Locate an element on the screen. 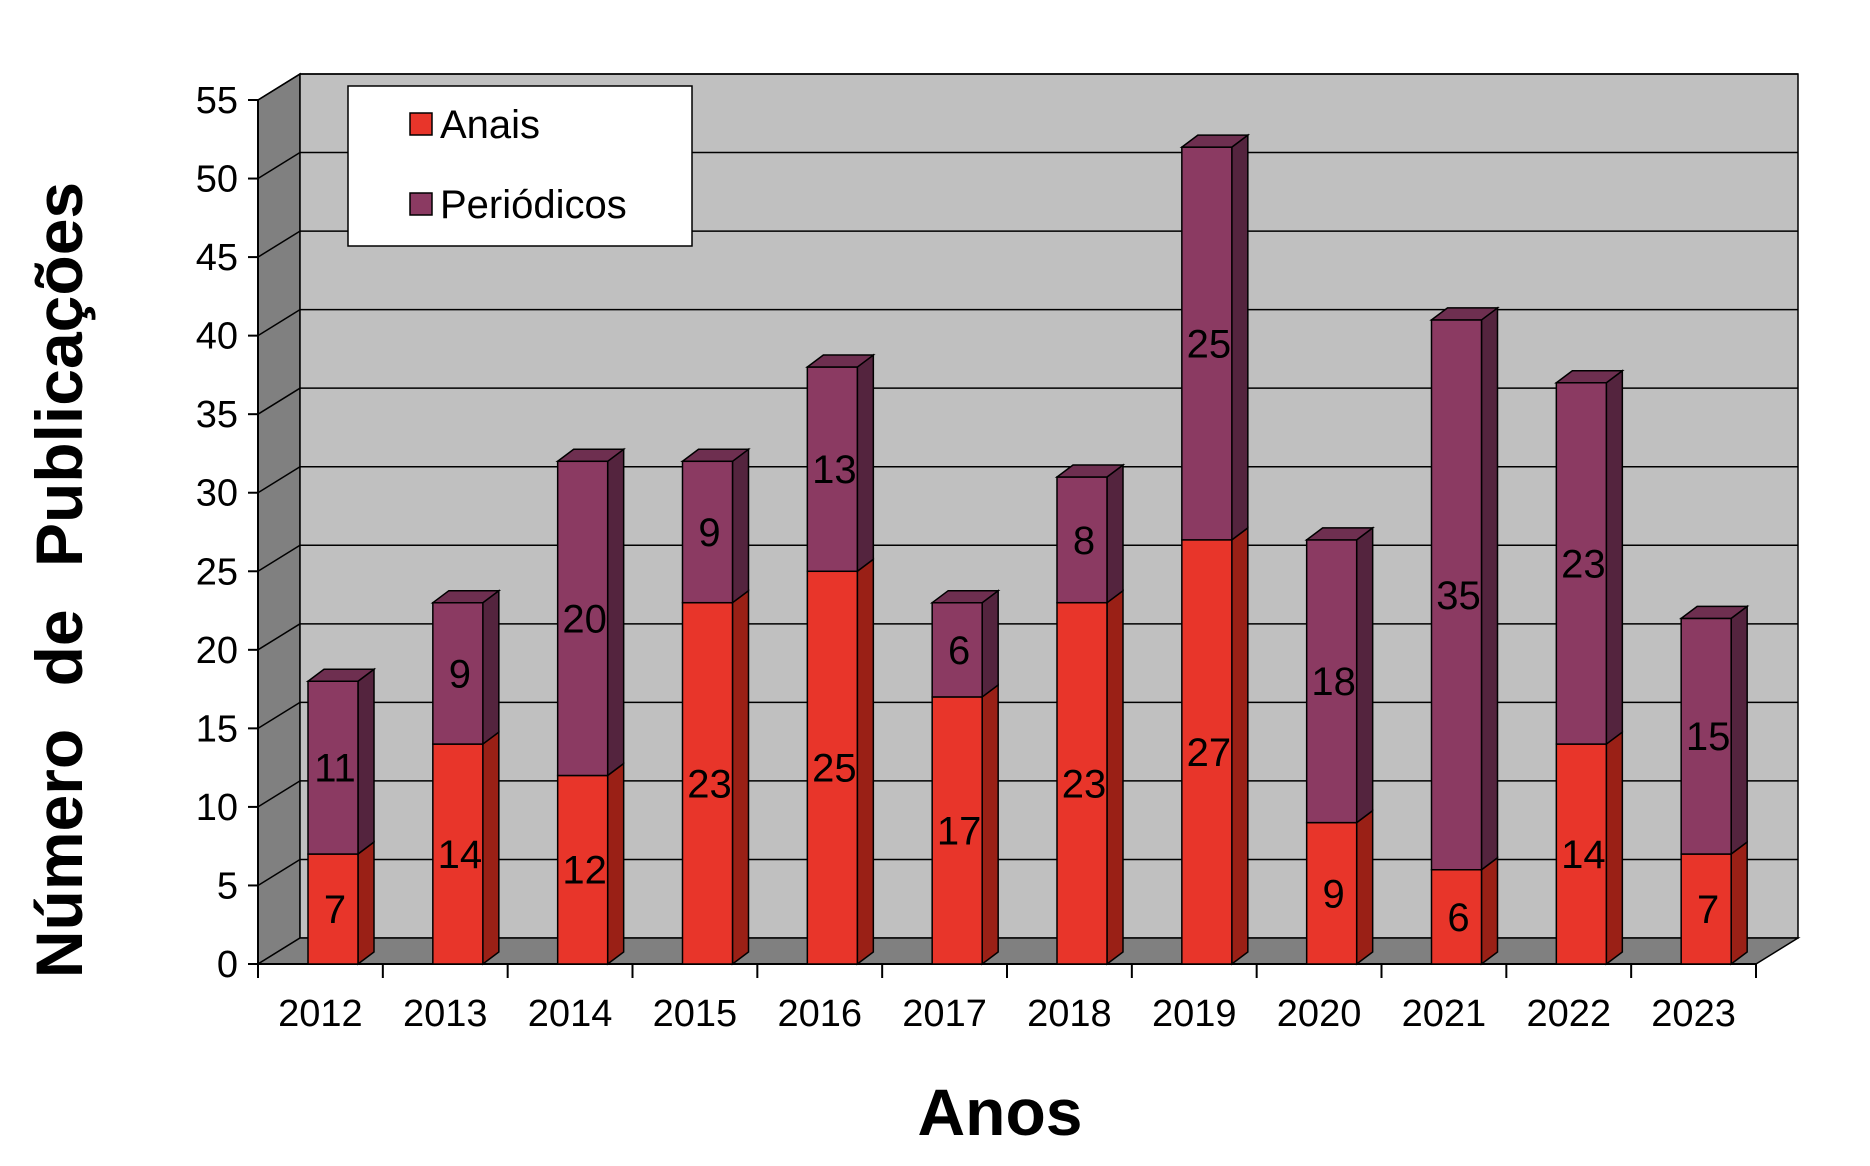 The height and width of the screenshot is (1166, 1870). data-label: 35 is located at coordinates (1458, 596).